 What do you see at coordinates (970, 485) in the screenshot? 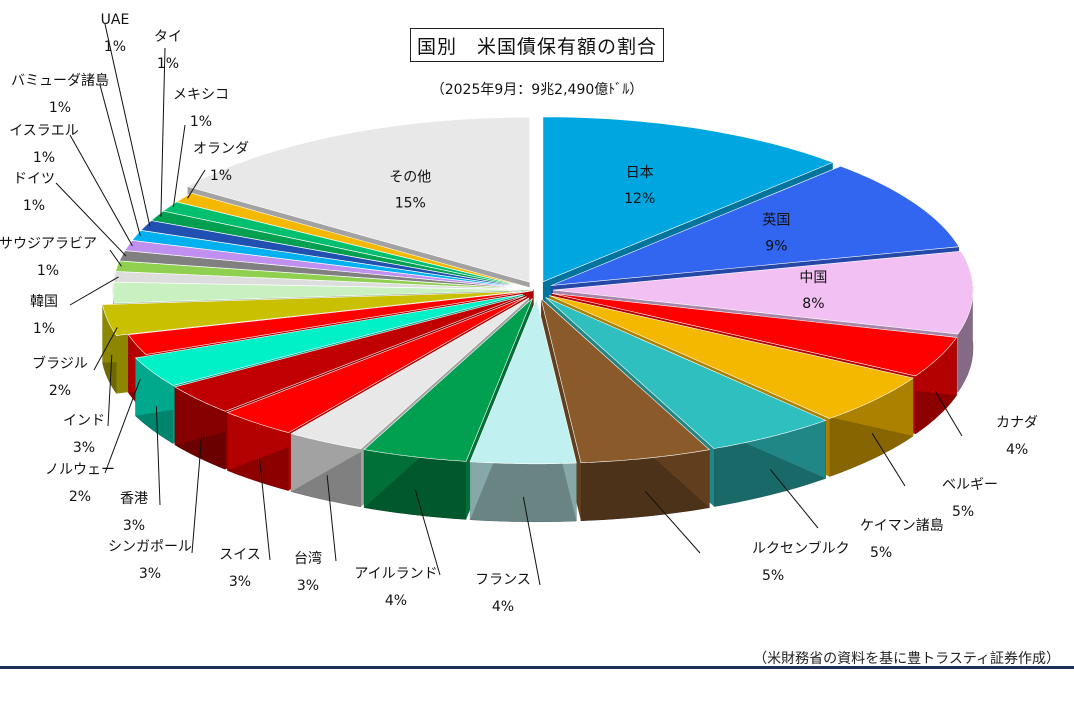
I see `slice-name-4: ベルギー` at bounding box center [970, 485].